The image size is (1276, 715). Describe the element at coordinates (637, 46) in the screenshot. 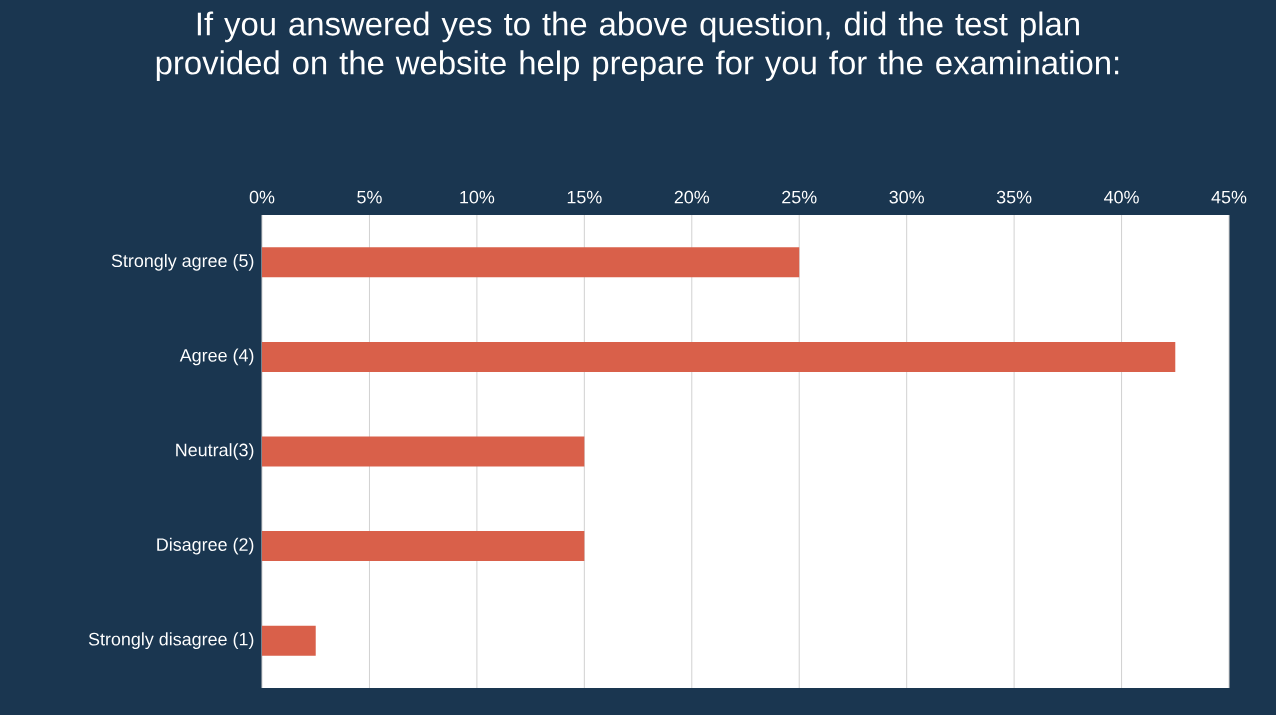

I see `chart-title: If you answered yes to the above question, did the test plan provided on the website help prepare for you for the examination:` at that location.